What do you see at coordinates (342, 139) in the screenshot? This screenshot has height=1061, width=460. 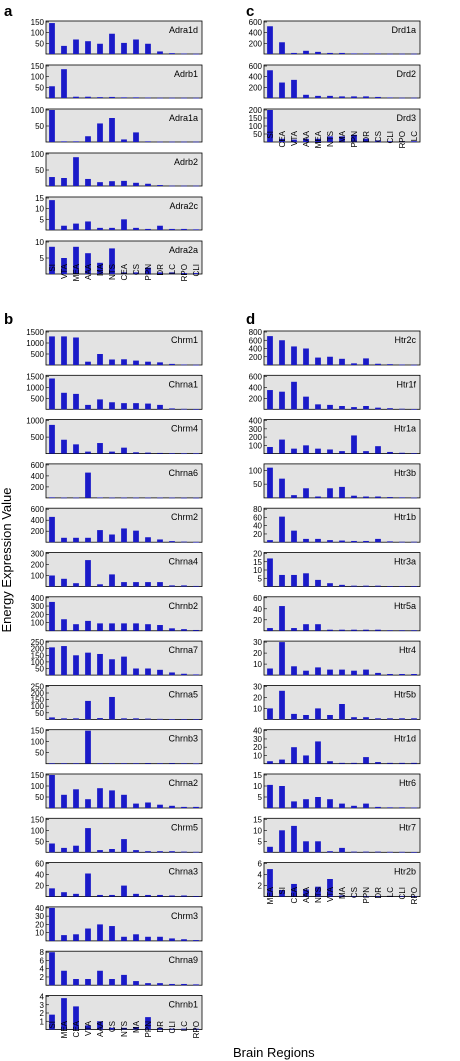 I see `bar-drd3-ma` at bounding box center [342, 139].